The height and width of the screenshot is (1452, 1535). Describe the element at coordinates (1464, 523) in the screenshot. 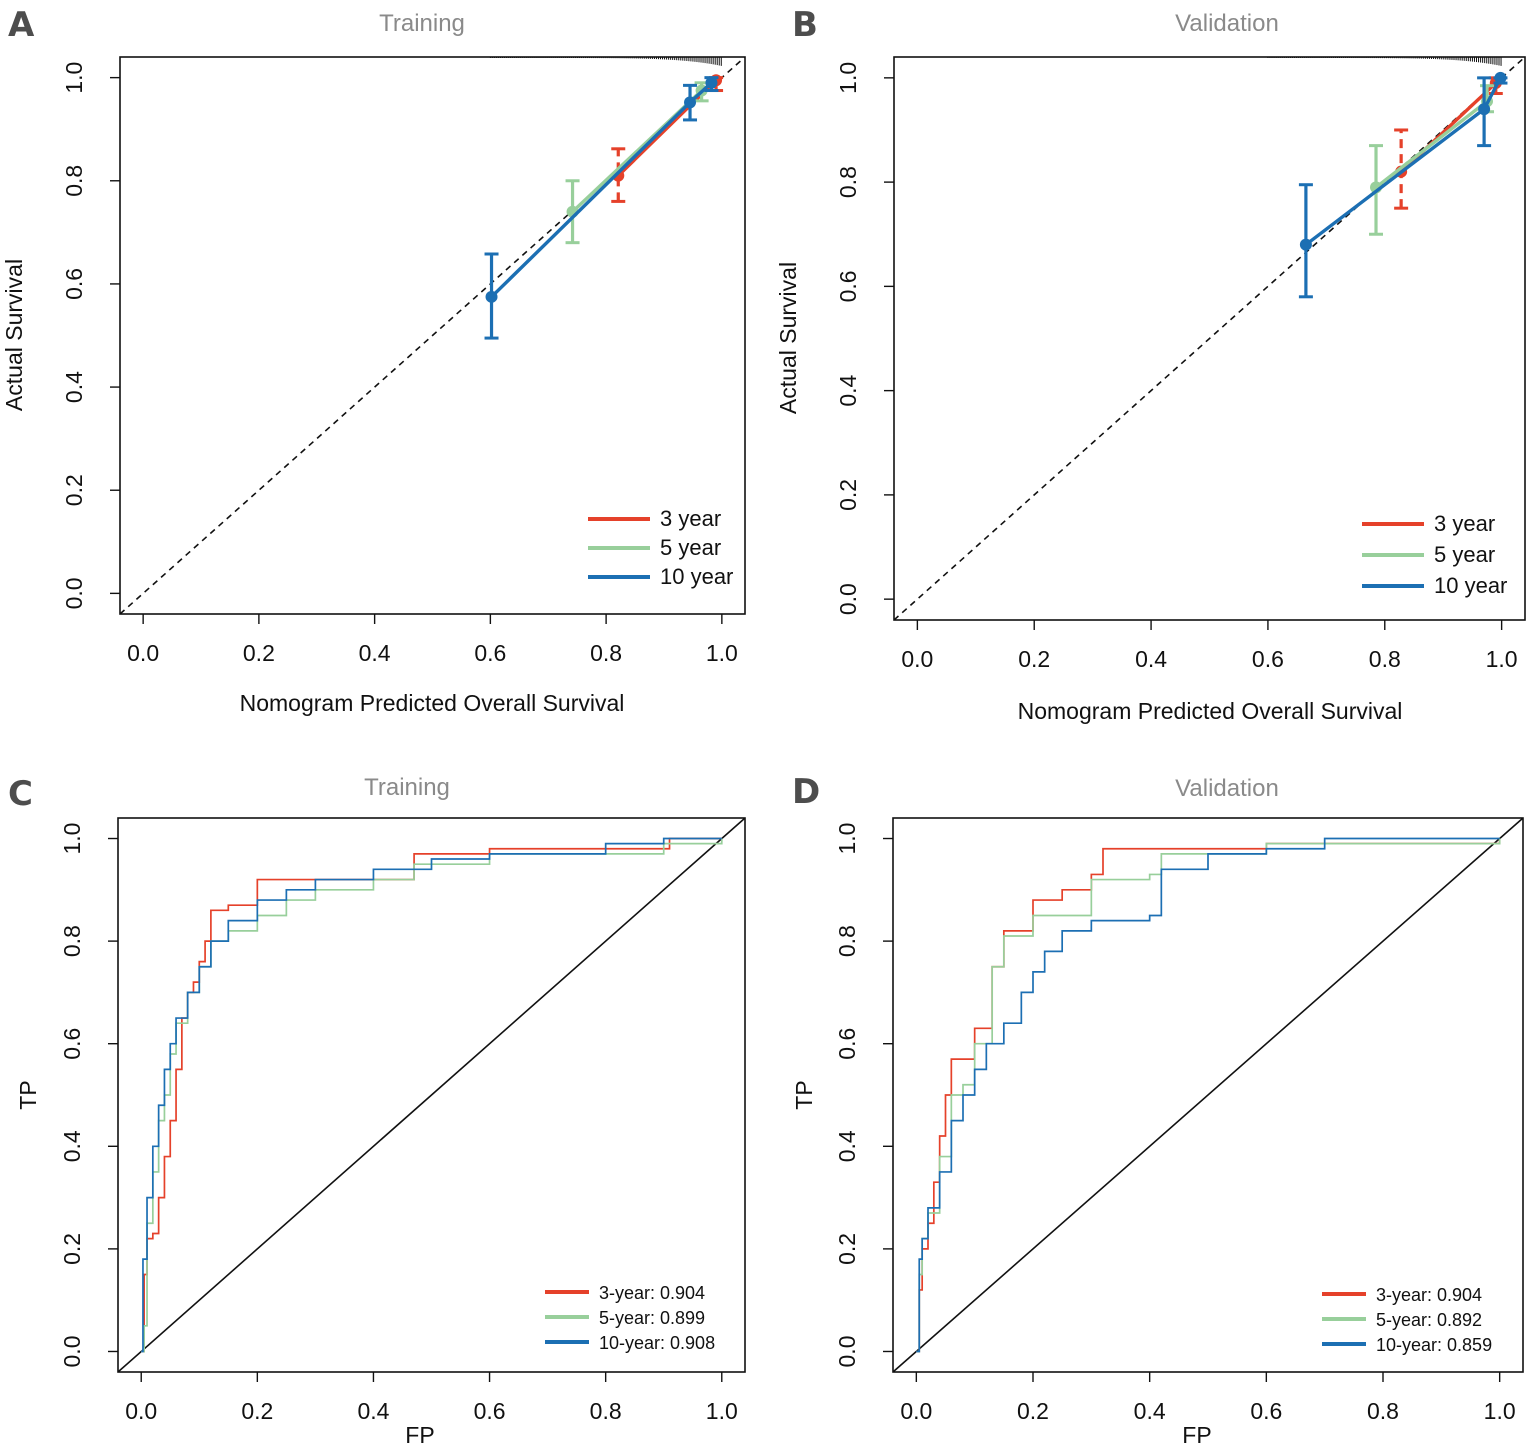

I see `legend-label: 3 year` at that location.